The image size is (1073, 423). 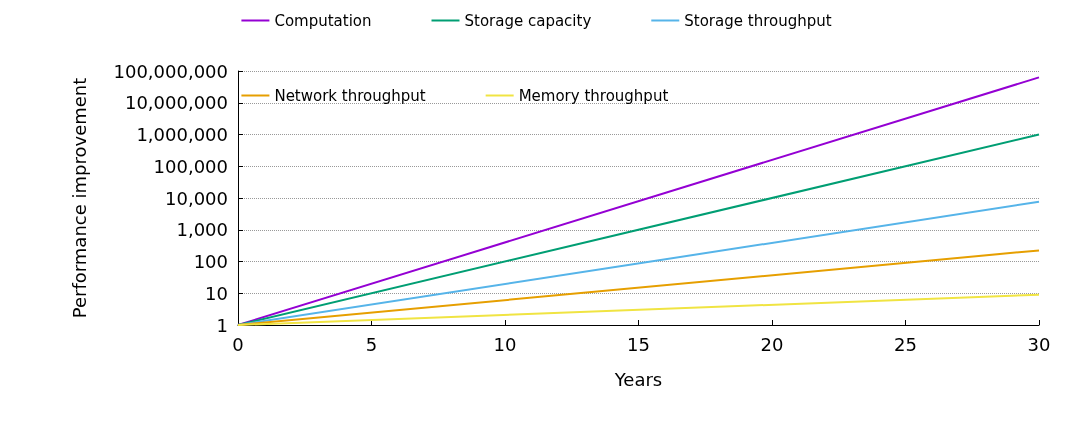 I want to click on y-tick-label: 100,000, so click(x=190, y=166).